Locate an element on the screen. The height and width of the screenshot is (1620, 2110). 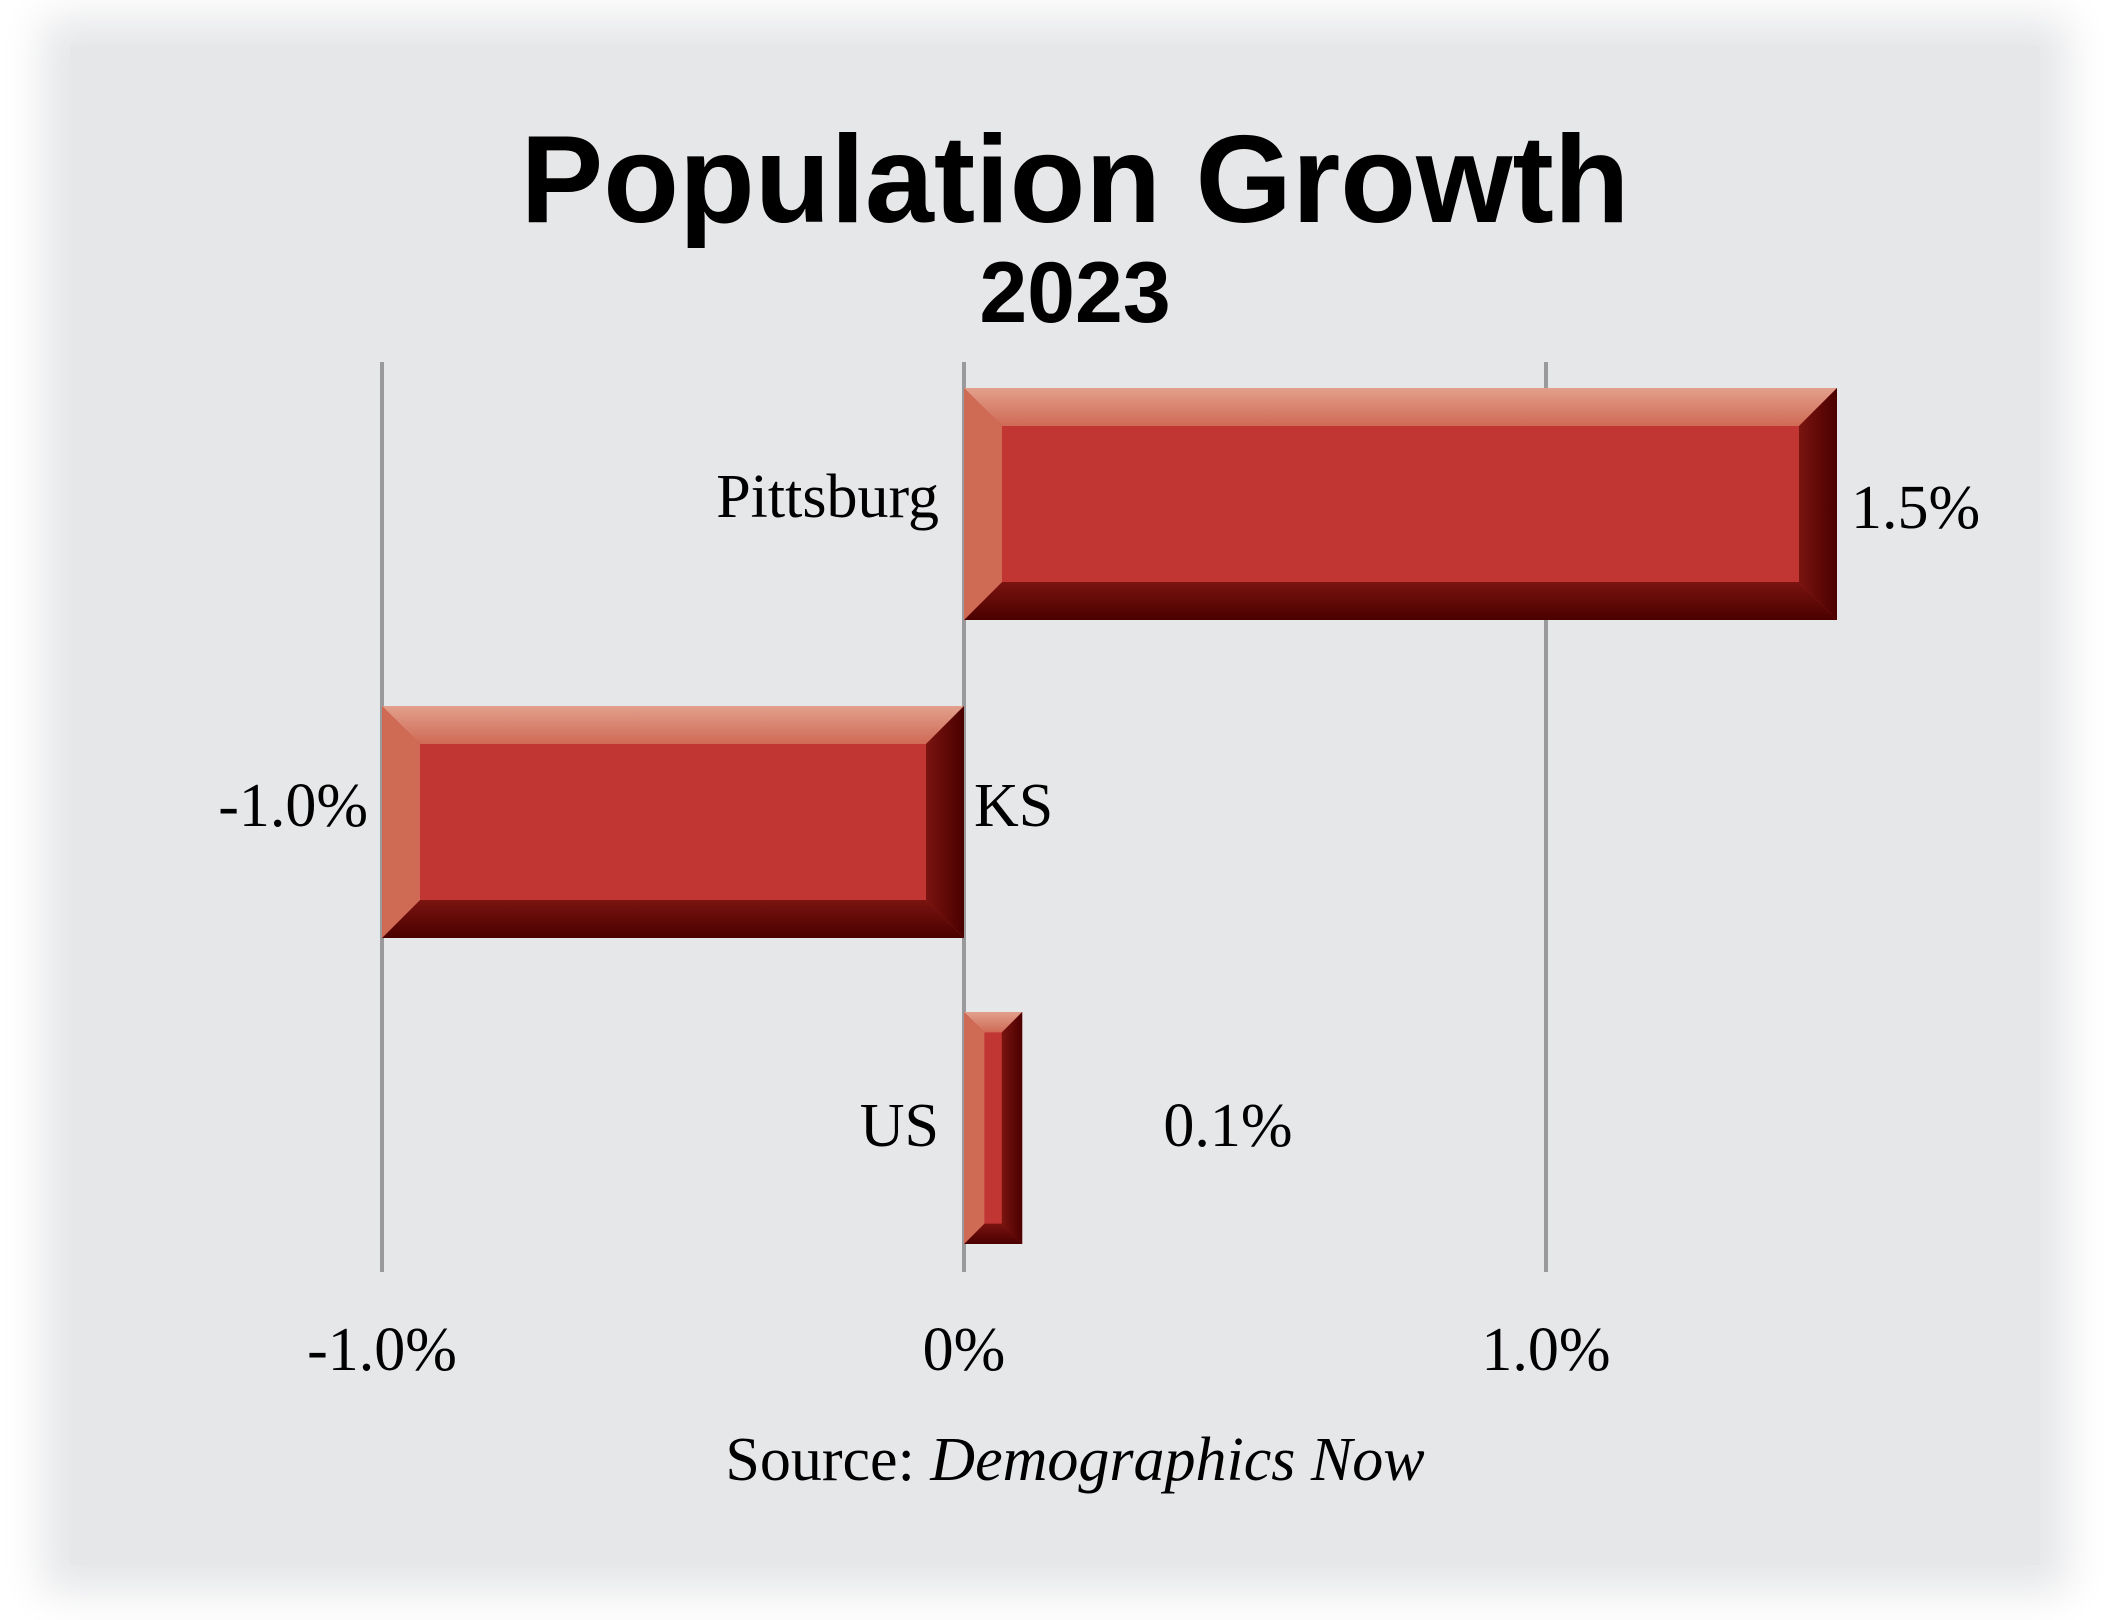
x-tick-label: 1.0% is located at coordinates (1545, 1350).